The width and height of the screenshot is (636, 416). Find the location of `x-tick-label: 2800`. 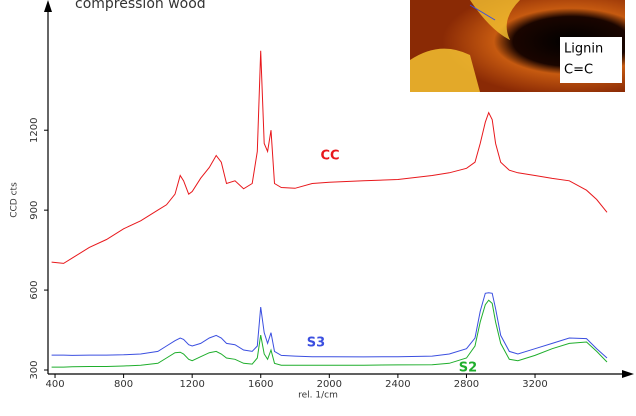

x-tick-label: 2800 is located at coordinates (466, 384).